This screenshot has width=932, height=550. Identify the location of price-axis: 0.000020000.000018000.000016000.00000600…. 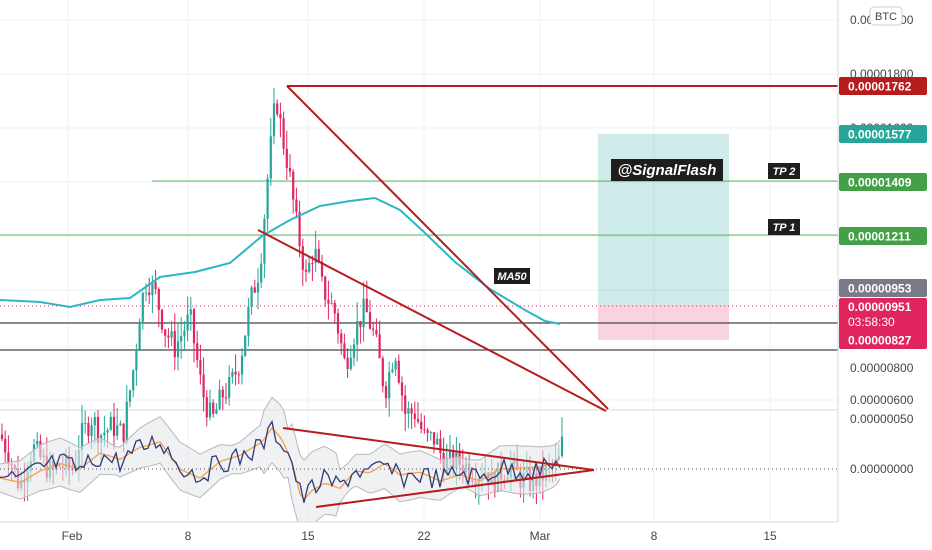
(884, 275).